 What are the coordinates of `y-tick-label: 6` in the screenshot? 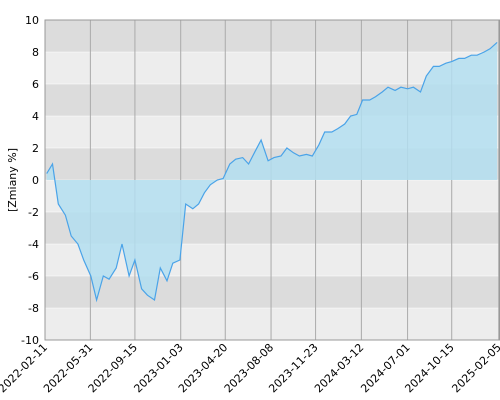 It's located at (35, 84).